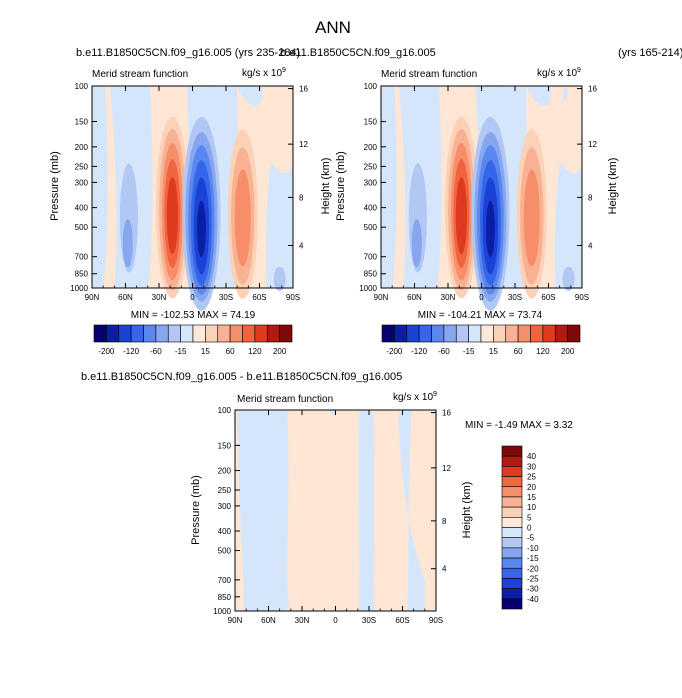 This screenshot has height=698, width=682. I want to click on panel3-y2tick-label: 16, so click(446, 413).